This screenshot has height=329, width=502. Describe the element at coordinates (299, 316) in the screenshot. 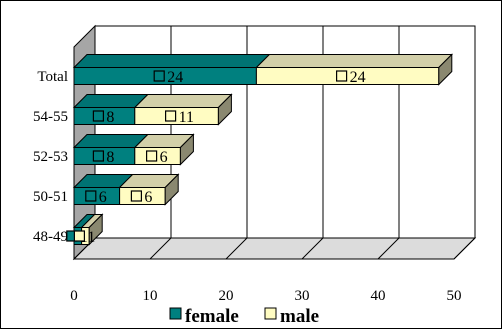

I see `legend-label-male: male` at that location.